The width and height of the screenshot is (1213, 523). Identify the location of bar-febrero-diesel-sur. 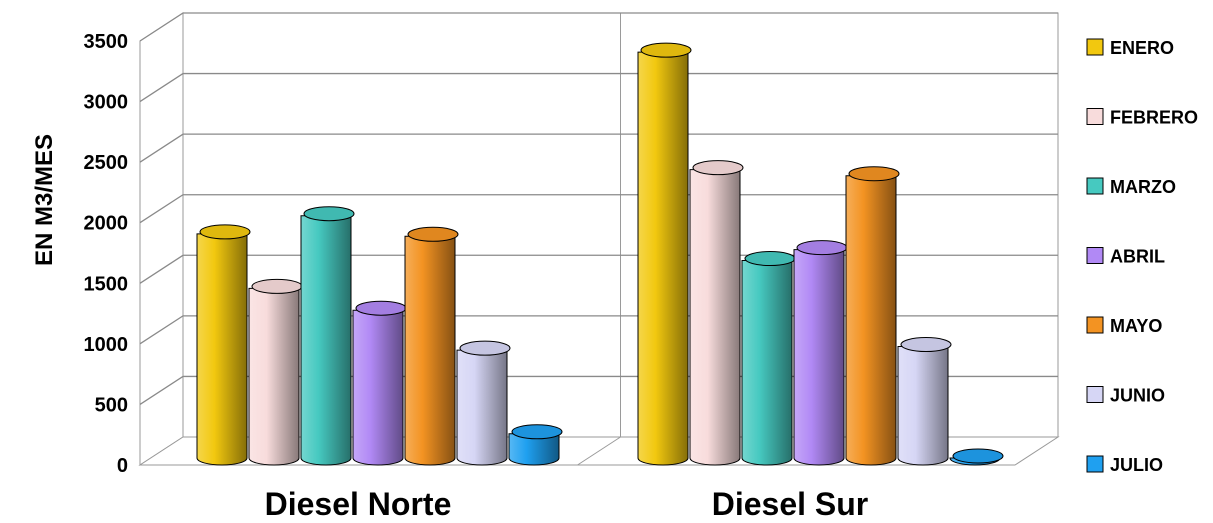
(716, 313).